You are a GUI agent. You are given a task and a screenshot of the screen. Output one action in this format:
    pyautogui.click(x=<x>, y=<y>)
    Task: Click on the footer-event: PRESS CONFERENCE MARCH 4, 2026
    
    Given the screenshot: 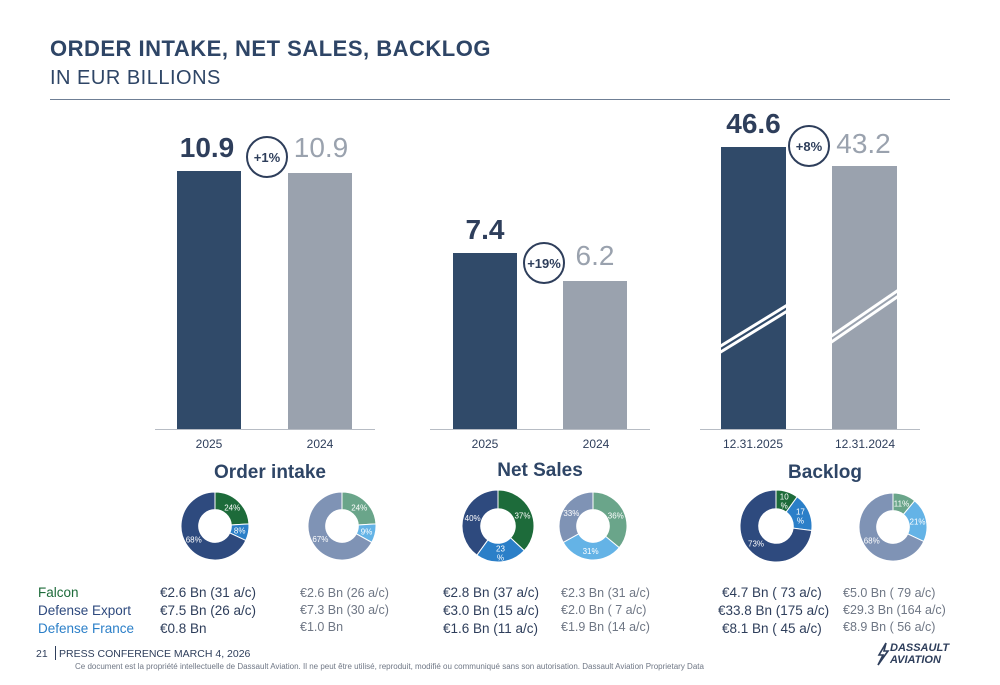 What is the action you would take?
    pyautogui.click(x=155, y=654)
    